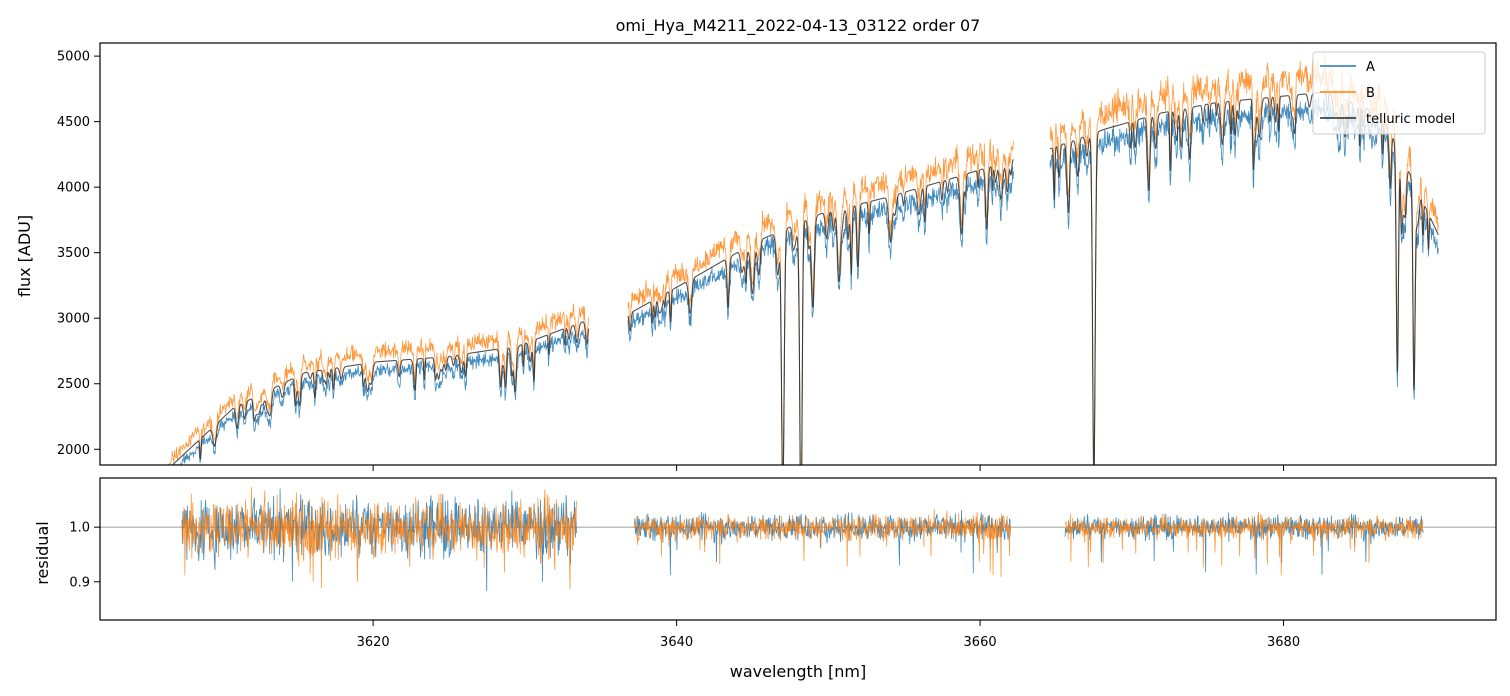  What do you see at coordinates (1370, 67) in the screenshot?
I see `legend-label-a: A` at bounding box center [1370, 67].